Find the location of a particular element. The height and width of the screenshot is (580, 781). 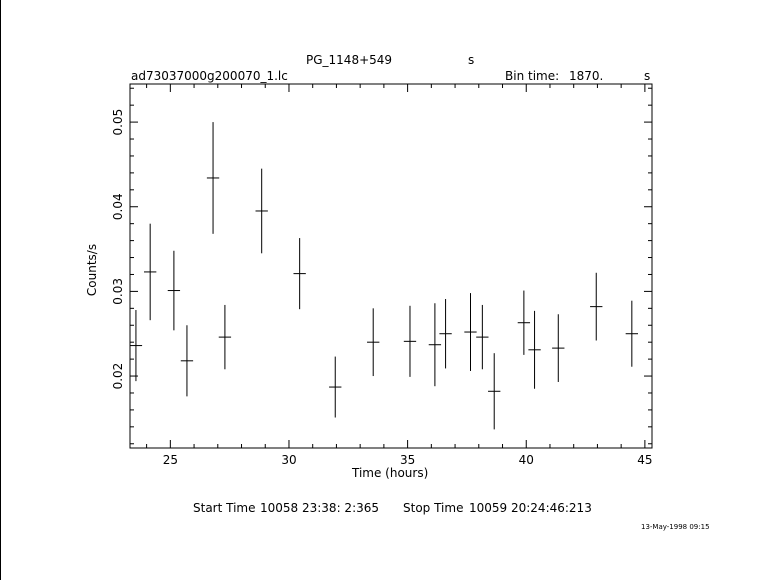

window-edge is located at coordinates (0, 290).